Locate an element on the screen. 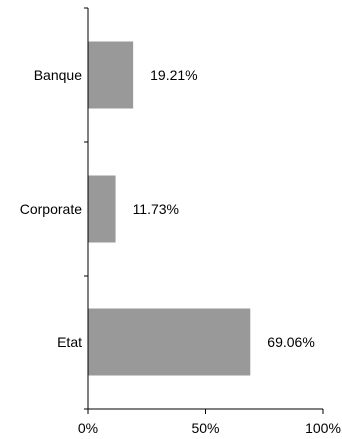 This screenshot has width=342, height=439. value-label-banque: 19.21% is located at coordinates (173, 75).